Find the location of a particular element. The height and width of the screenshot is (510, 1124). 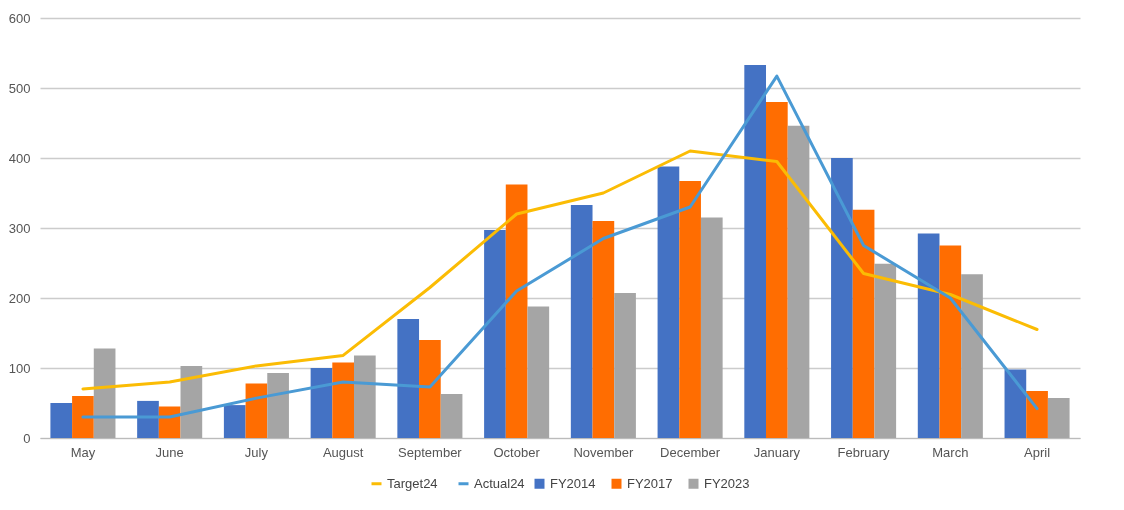

x-tick-label: April is located at coordinates (1037, 452).